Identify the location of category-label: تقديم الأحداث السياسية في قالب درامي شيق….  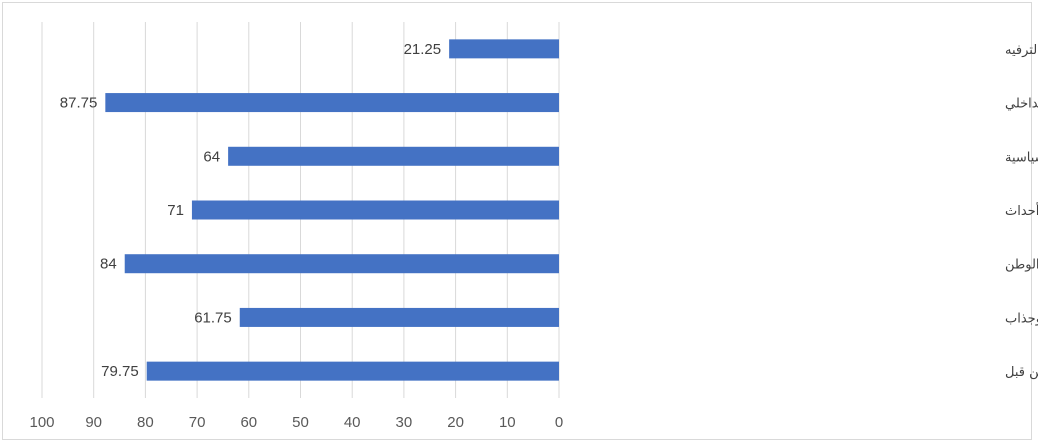
(1021, 317).